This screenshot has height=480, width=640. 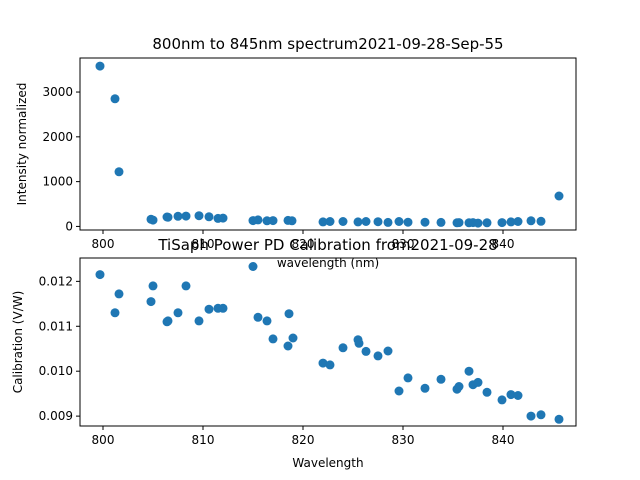 What do you see at coordinates (61, 159) in the screenshot?
I see `spectrum-y-ticks: 0 1000 2000 3000` at bounding box center [61, 159].